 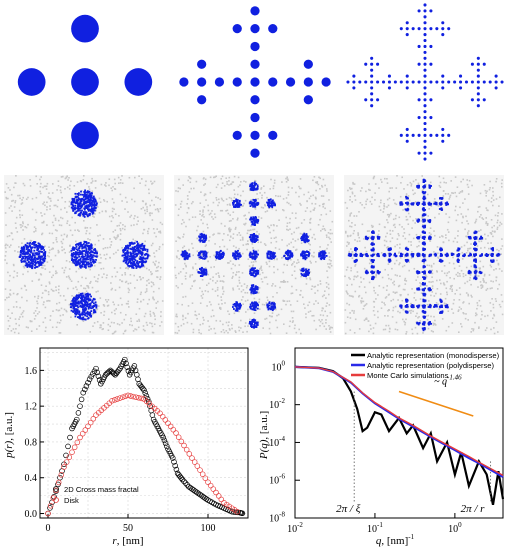 I want to click on fractal-2-shapes, so click(x=255, y=82).